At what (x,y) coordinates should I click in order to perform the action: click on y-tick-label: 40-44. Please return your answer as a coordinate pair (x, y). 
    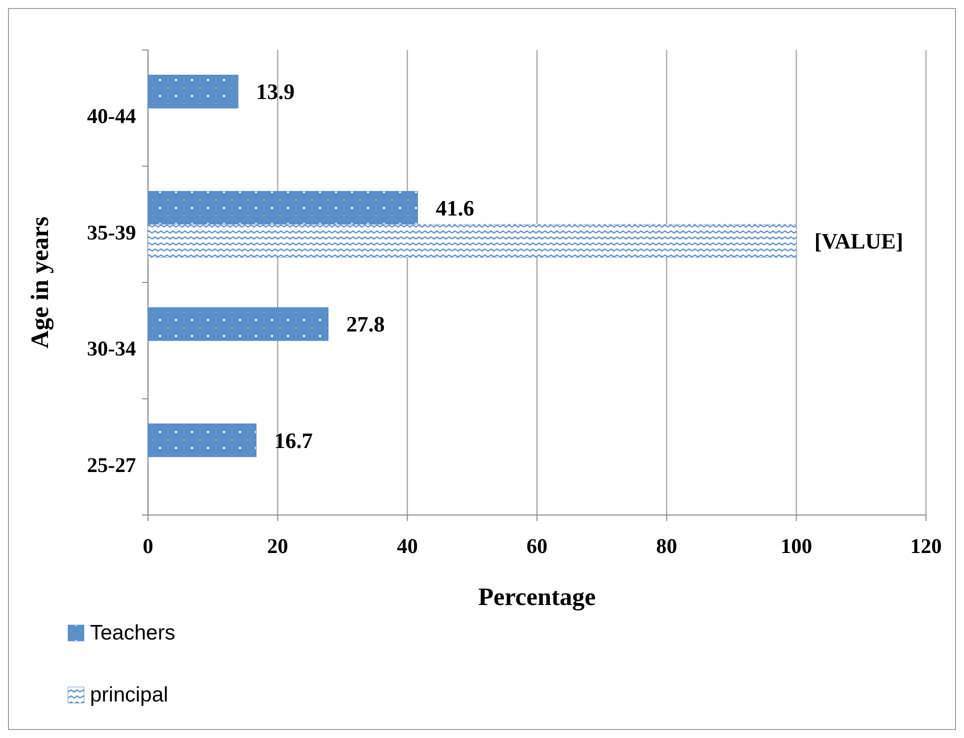
    Looking at the image, I should click on (111, 116).